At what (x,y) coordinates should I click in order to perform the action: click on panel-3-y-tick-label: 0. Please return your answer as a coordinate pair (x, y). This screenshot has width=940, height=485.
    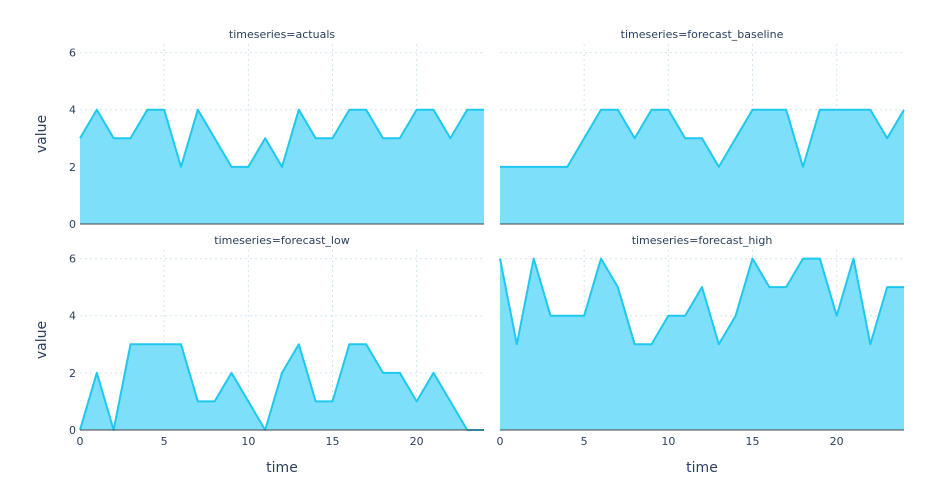
    Looking at the image, I should click on (72, 430).